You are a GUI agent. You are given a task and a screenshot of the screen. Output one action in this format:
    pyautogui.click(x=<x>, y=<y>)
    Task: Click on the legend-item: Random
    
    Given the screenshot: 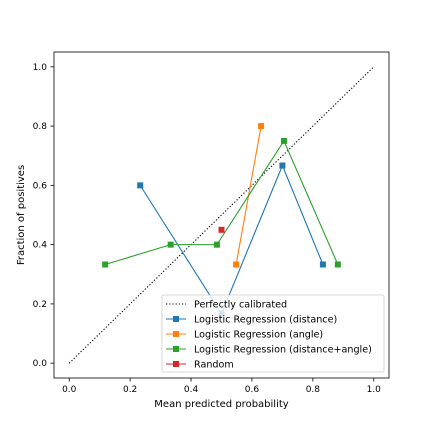 What is the action you would take?
    pyautogui.click(x=200, y=365)
    